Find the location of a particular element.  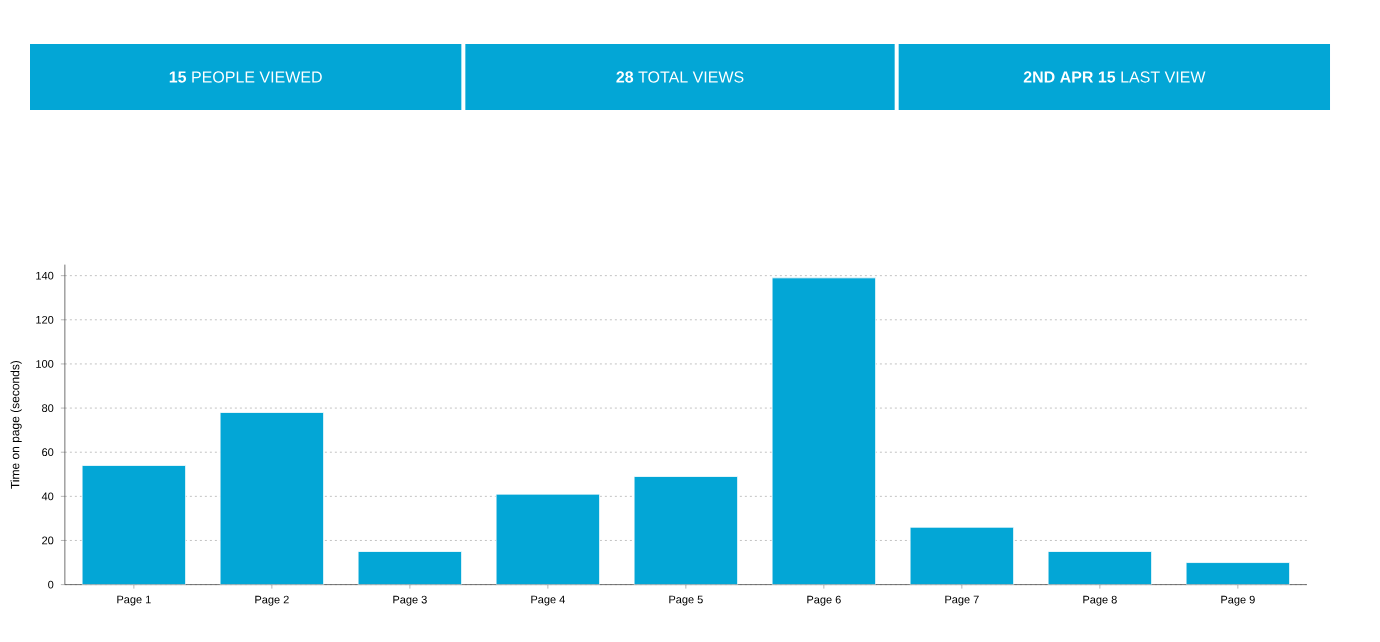

text: 15 PEOPLE VIEWED is located at coordinates (245, 77).